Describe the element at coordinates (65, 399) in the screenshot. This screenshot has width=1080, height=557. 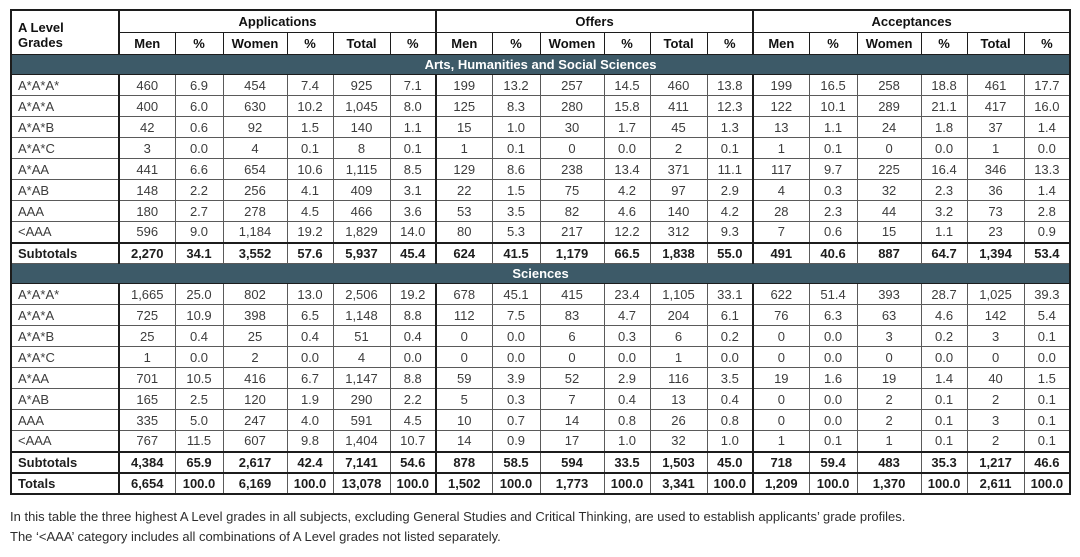
I see `grade-label: A*AB` at that location.